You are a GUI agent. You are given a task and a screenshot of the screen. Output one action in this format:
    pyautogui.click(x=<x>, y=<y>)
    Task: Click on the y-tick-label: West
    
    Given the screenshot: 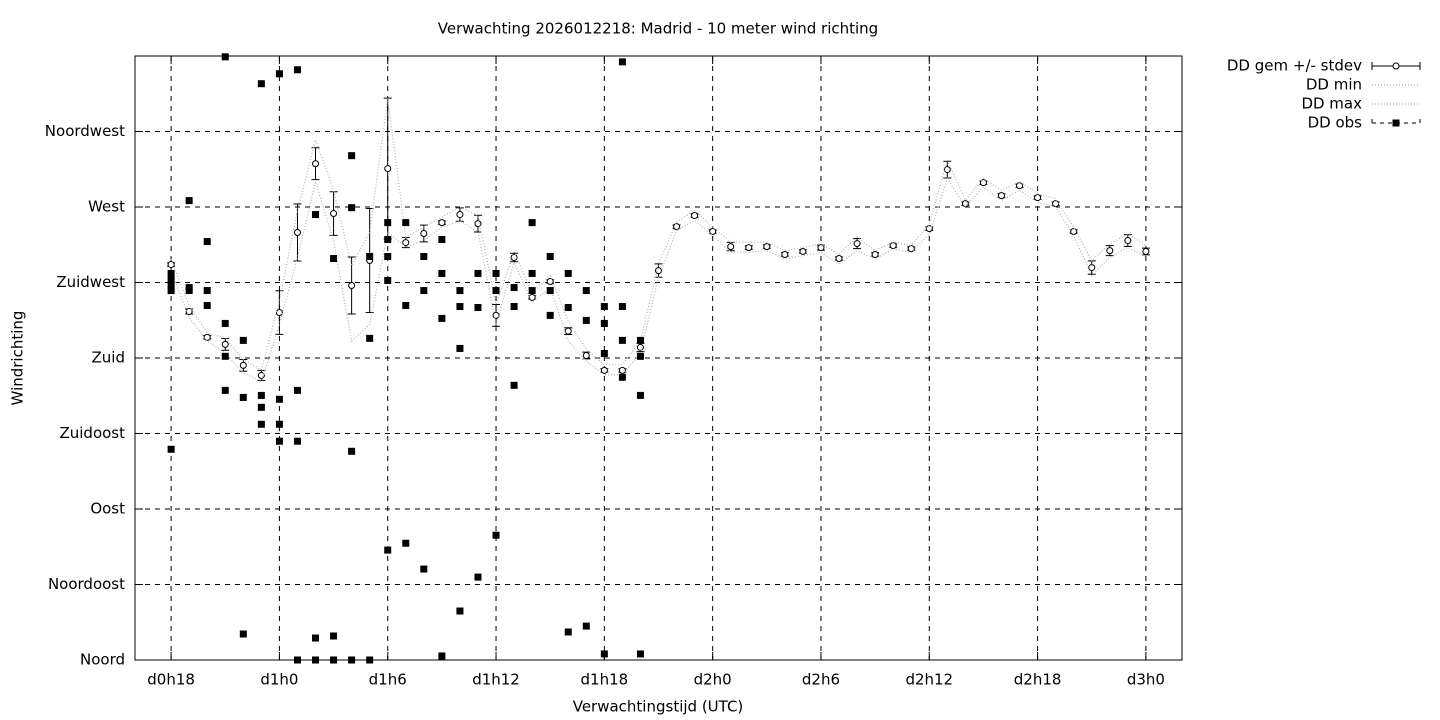 What is the action you would take?
    pyautogui.click(x=106, y=207)
    